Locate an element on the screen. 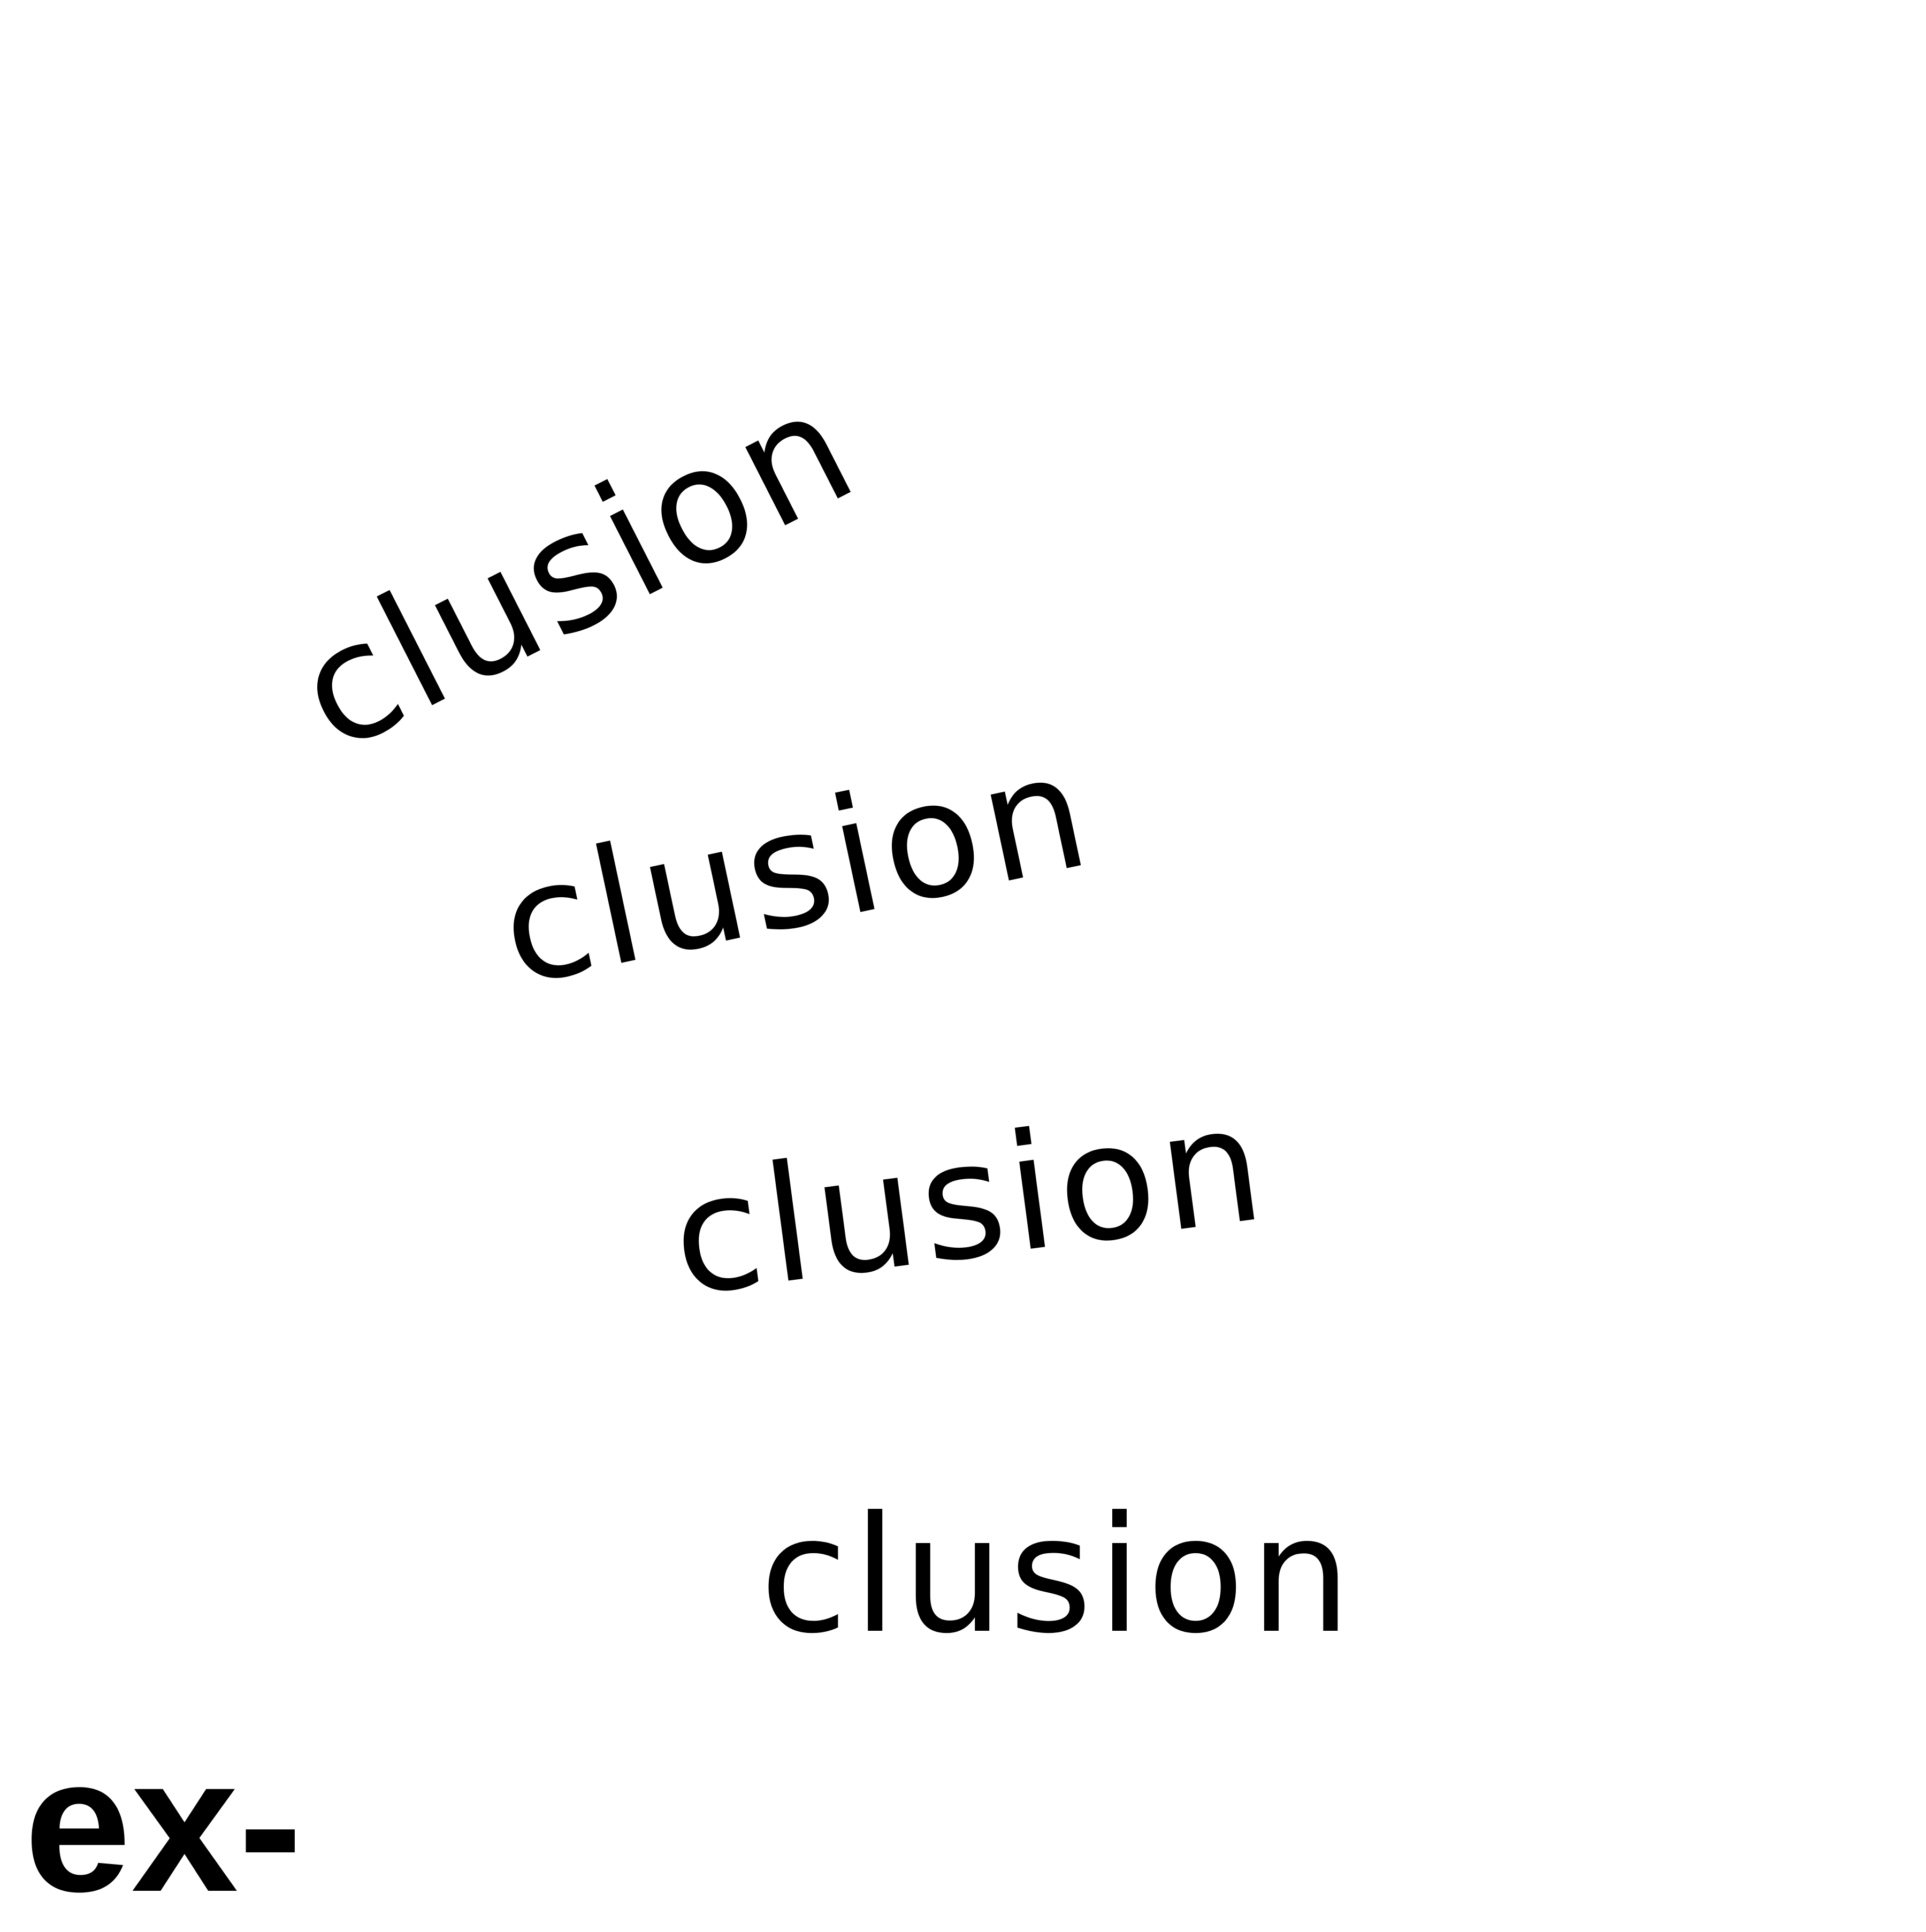  rotated-word-1: clusion is located at coordinates (576, 570).